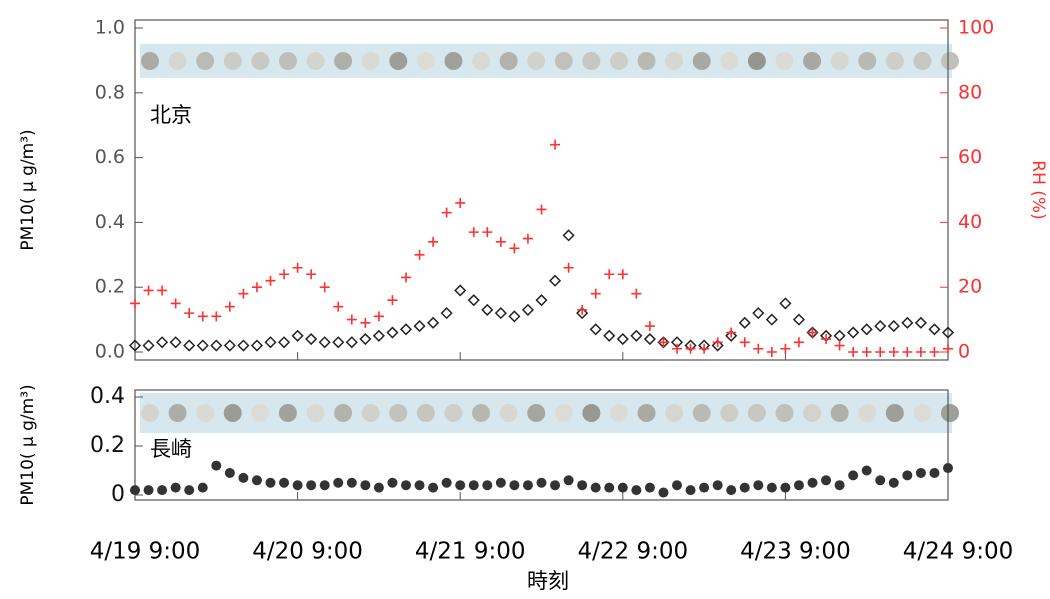  What do you see at coordinates (28, 189) in the screenshot?
I see `y-axis-label: PM10( μ g/m³)` at bounding box center [28, 189].